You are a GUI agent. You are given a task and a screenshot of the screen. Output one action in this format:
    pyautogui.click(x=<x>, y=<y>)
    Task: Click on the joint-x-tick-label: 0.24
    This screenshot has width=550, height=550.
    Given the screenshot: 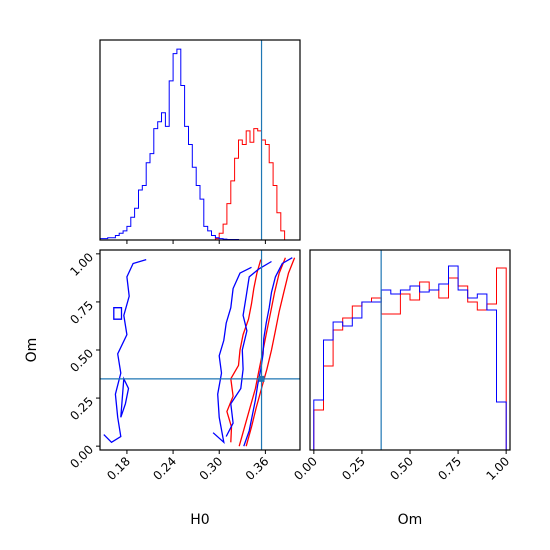 What is the action you would take?
    pyautogui.click(x=164, y=468)
    